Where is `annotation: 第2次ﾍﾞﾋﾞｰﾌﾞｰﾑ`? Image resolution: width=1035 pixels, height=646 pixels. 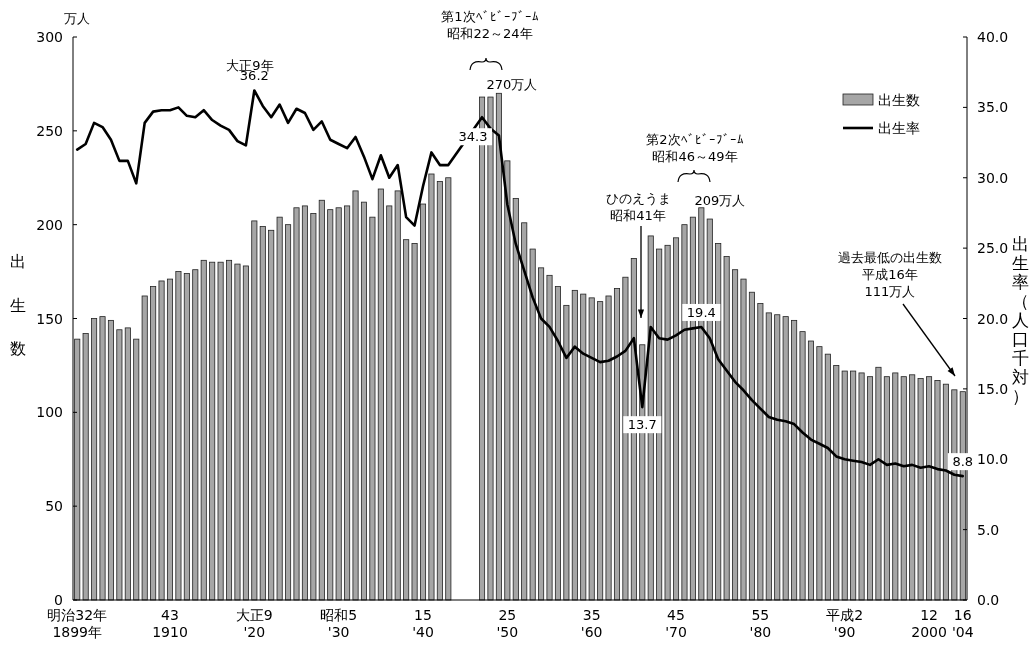 annotation: 第2次ﾍﾞﾋﾞｰﾌﾞｰﾑ is located at coordinates (695, 139).